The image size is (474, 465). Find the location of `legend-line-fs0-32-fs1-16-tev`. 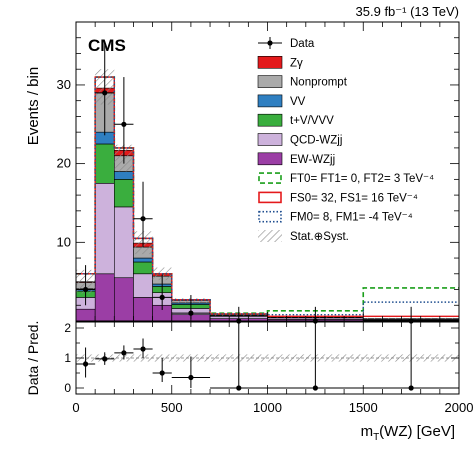

legend-line-fs0-32-fs1-16-tev is located at coordinates (270, 197).